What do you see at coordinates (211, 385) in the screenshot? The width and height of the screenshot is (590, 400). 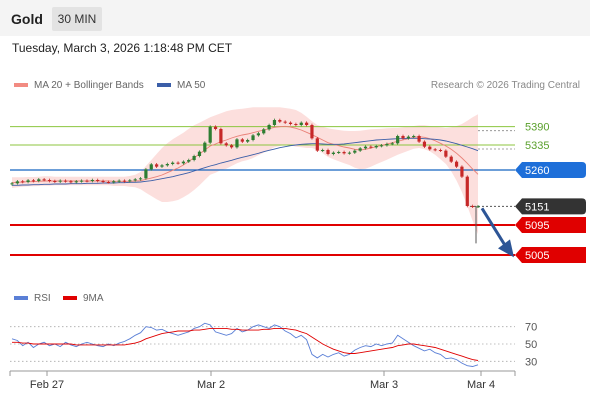 I see `x-tick-label: Mar 2` at bounding box center [211, 385].